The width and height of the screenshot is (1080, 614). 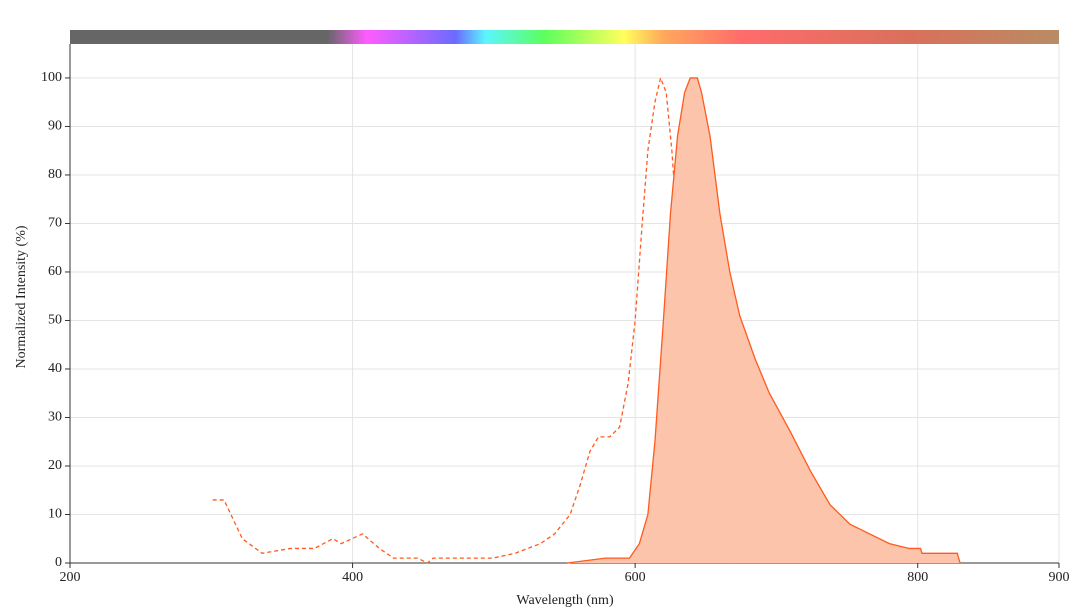 I want to click on y-tick-label: 30, so click(x=55, y=417).